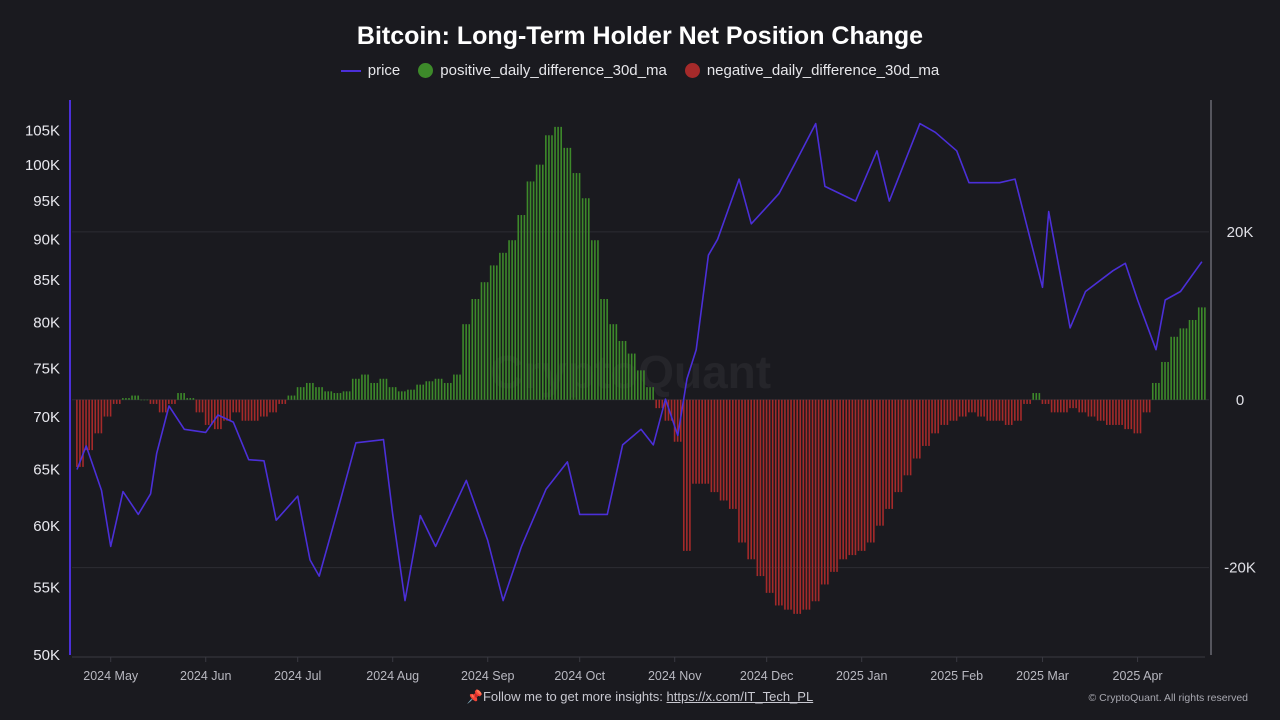 This screenshot has height=720, width=1280. I want to click on legend-item-price: price, so click(370, 70).